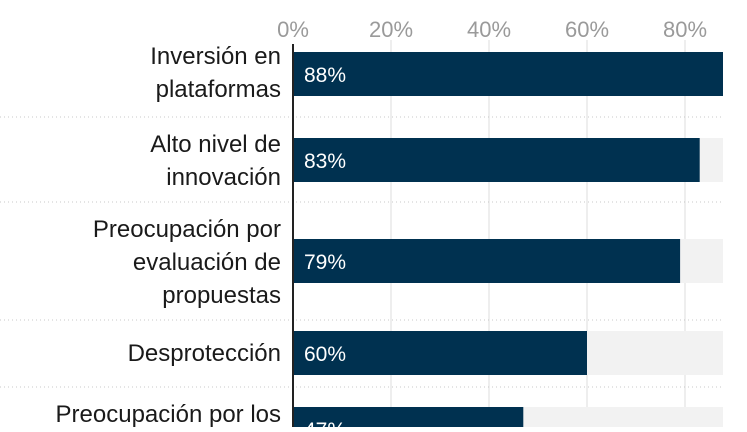  I want to click on category-label: innovación, so click(223, 177).